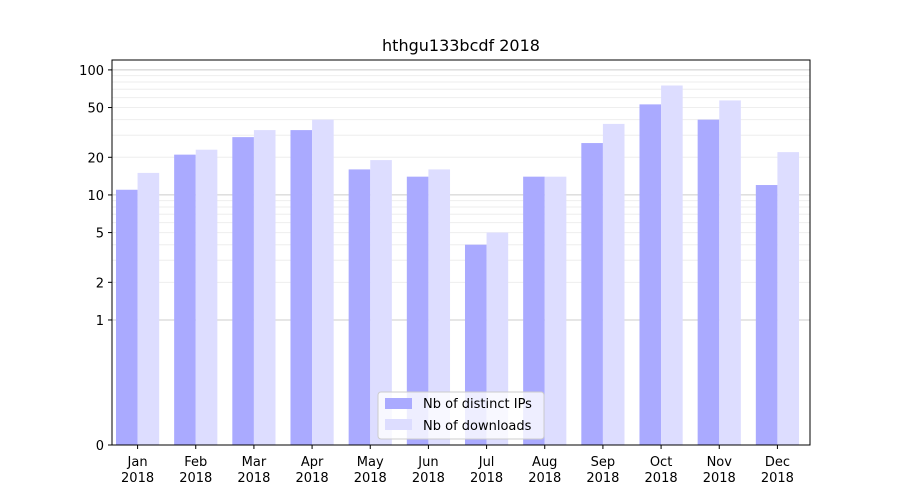 The height and width of the screenshot is (500, 900). I want to click on y-tick-label: 0, so click(100, 446).